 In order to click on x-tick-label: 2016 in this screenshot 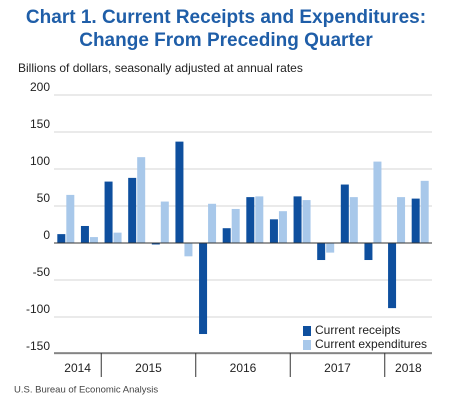, I will do `click(243, 368)`.